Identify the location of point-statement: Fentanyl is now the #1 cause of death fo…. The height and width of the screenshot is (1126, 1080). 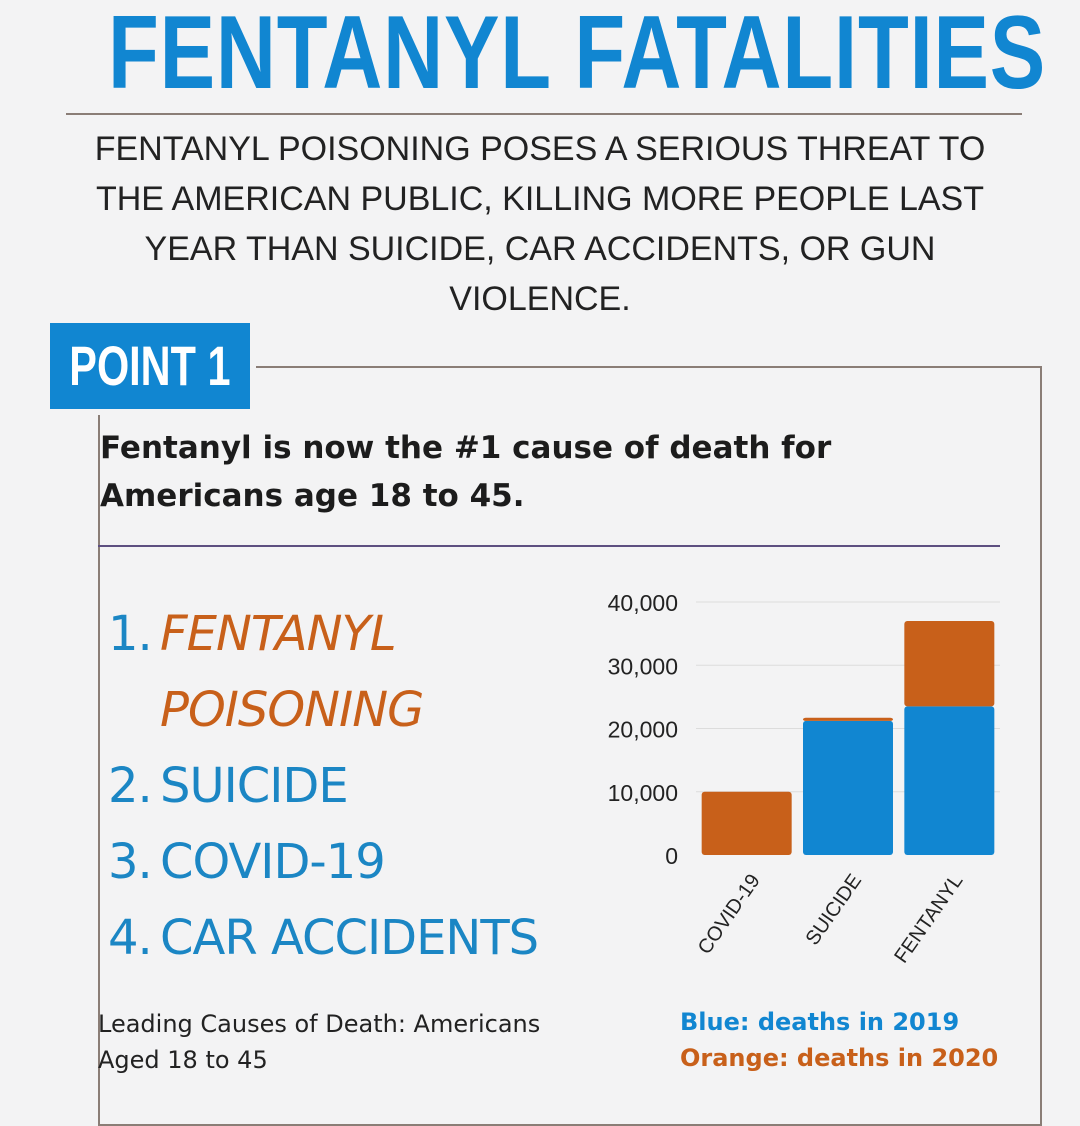
(466, 472).